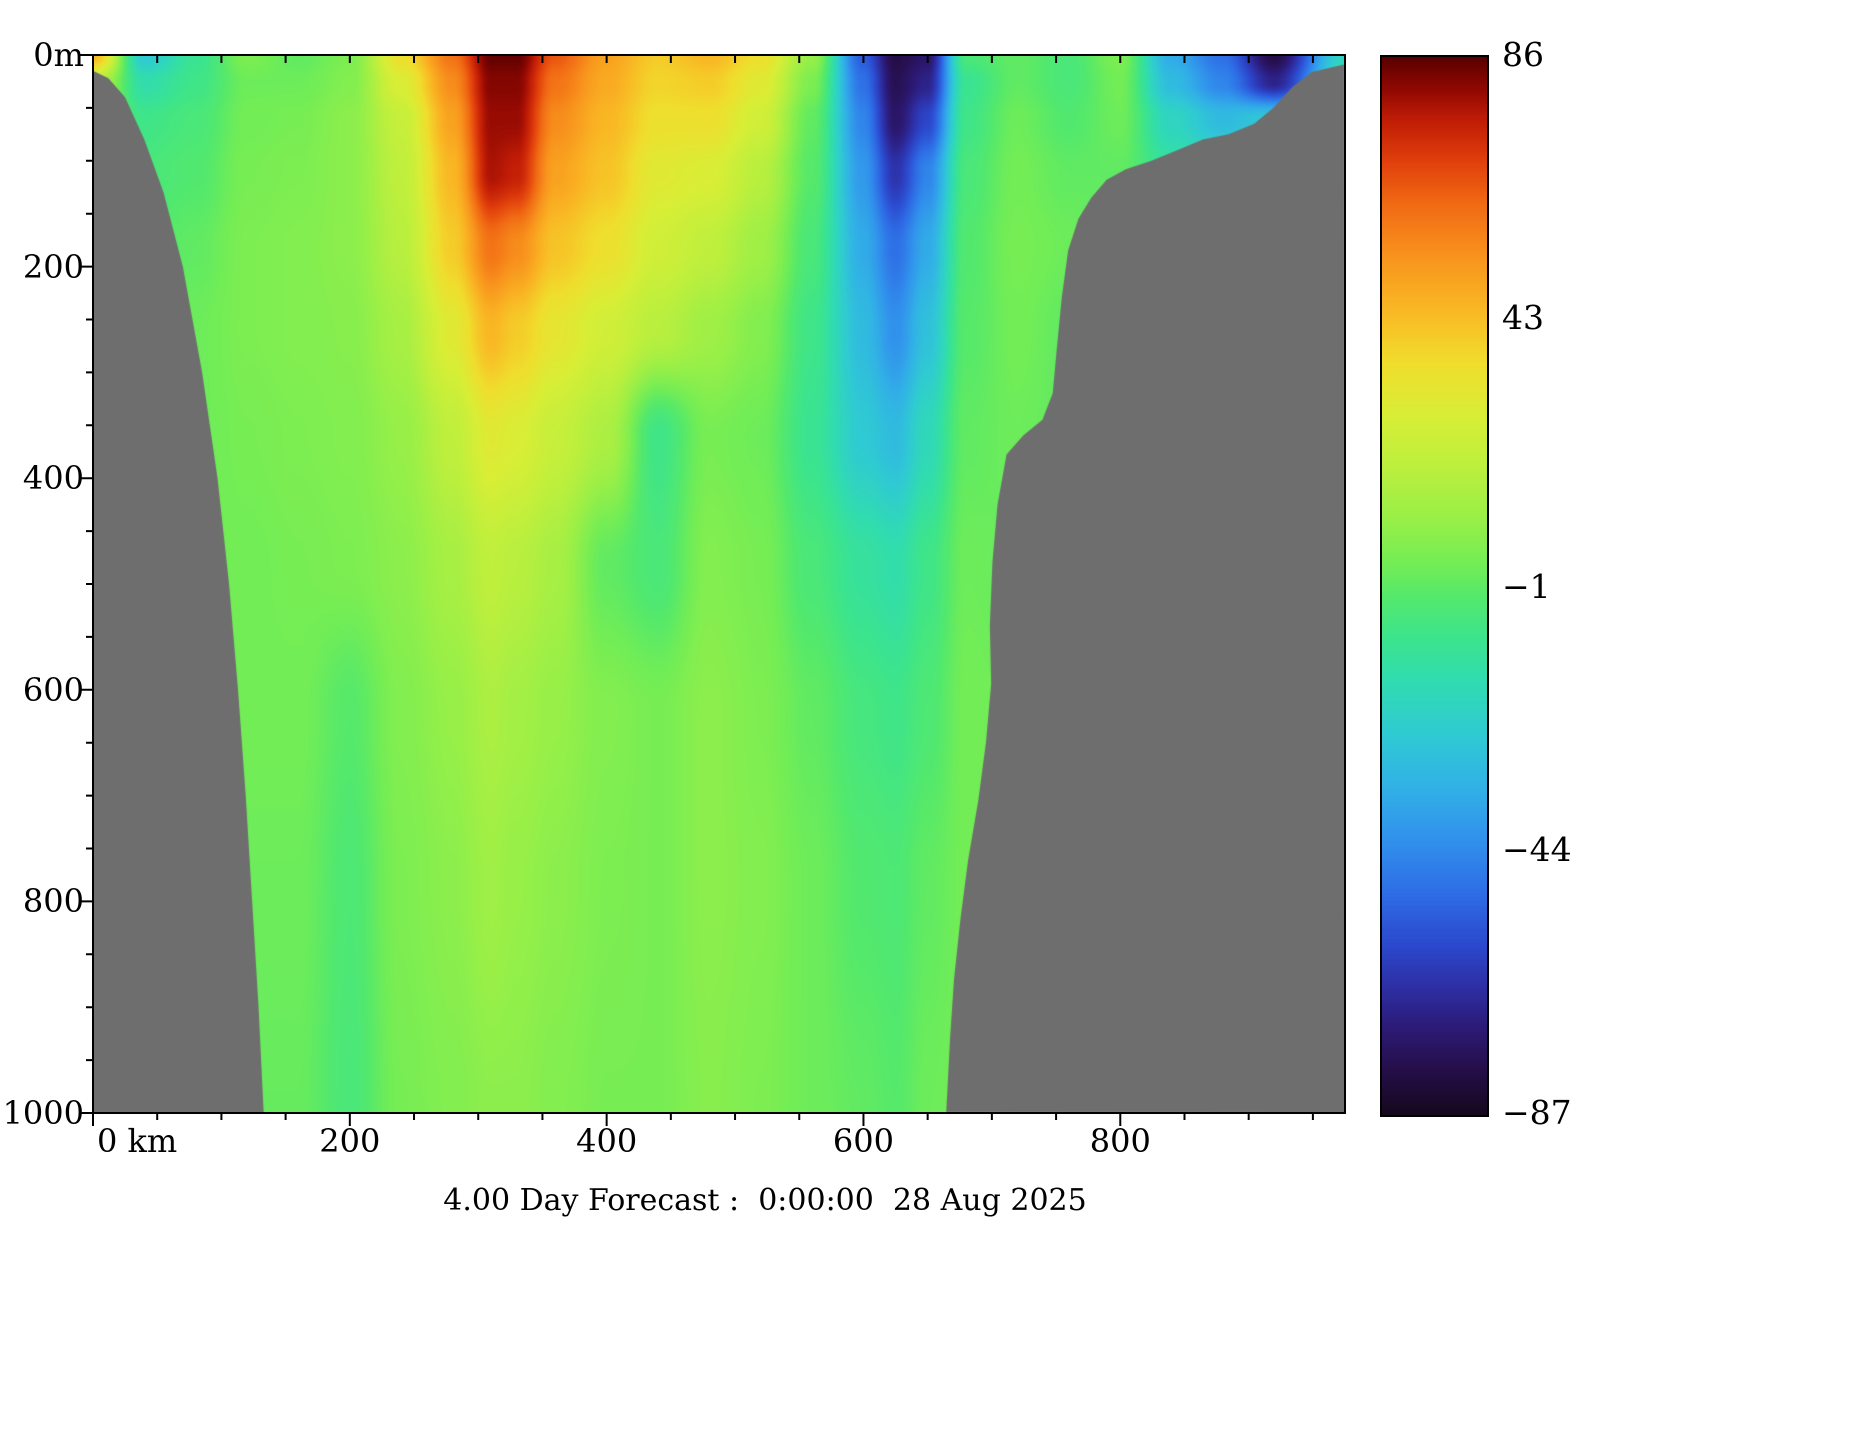  I want to click on colorbar-tick-label: −87, so click(1537, 1112).